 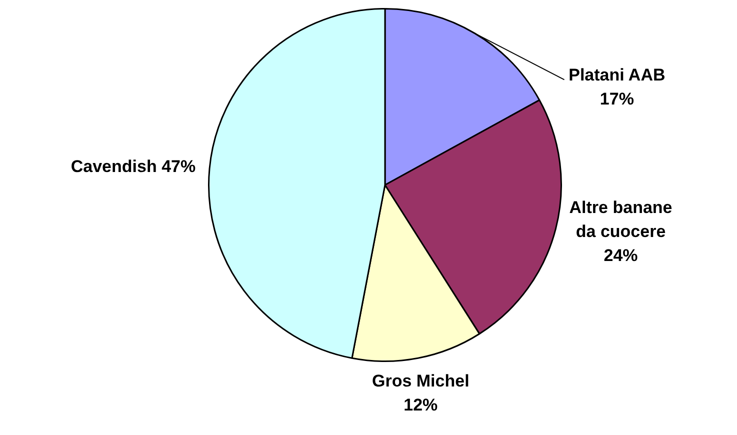 I want to click on data-label: 24%, so click(x=621, y=255).